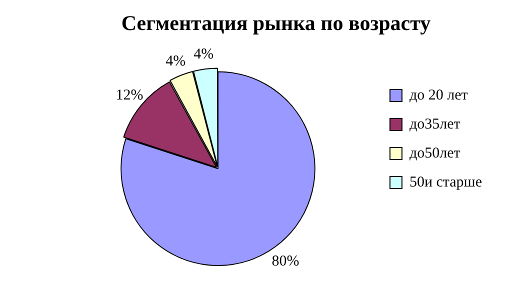  Describe the element at coordinates (130, 95) in the screenshot. I see `data-label: 12%` at that location.